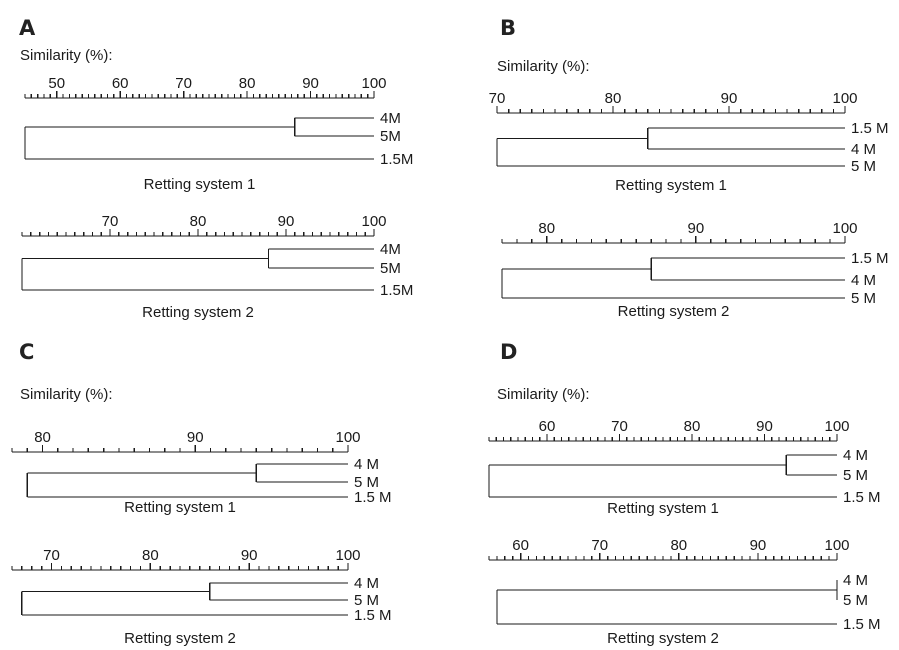 The height and width of the screenshot is (650, 899). Describe the element at coordinates (56, 83) in the screenshot. I see `tick-label: 50` at that location.